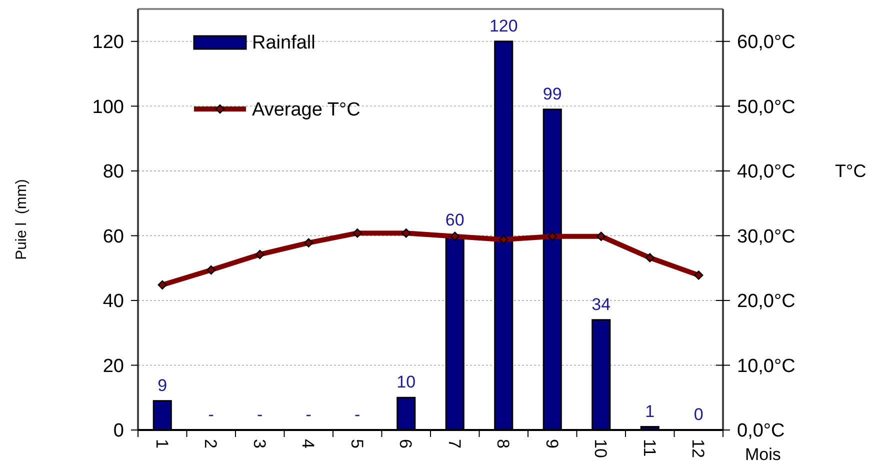  Describe the element at coordinates (108, 107) in the screenshot. I see `y-tick-label: 100` at that location.